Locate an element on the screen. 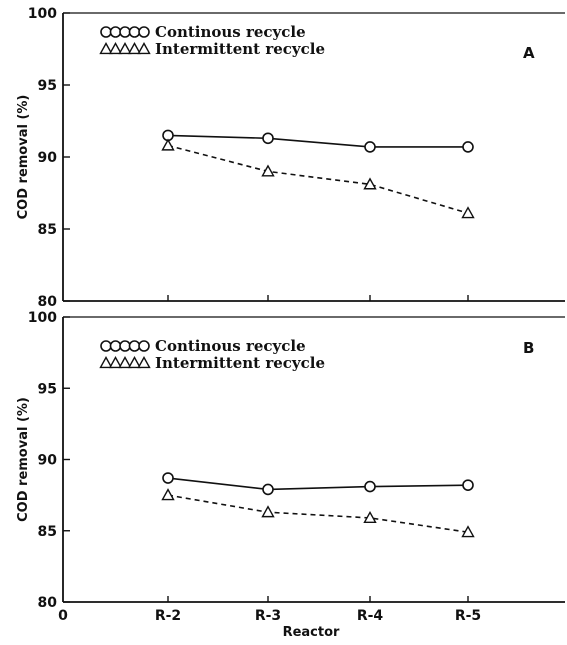  x-tick-label: R-4 is located at coordinates (370, 616).